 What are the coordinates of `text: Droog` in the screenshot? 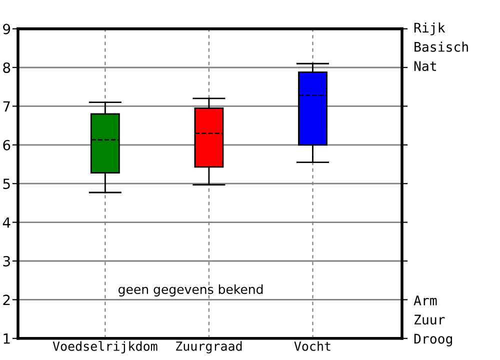 It's located at (433, 340).